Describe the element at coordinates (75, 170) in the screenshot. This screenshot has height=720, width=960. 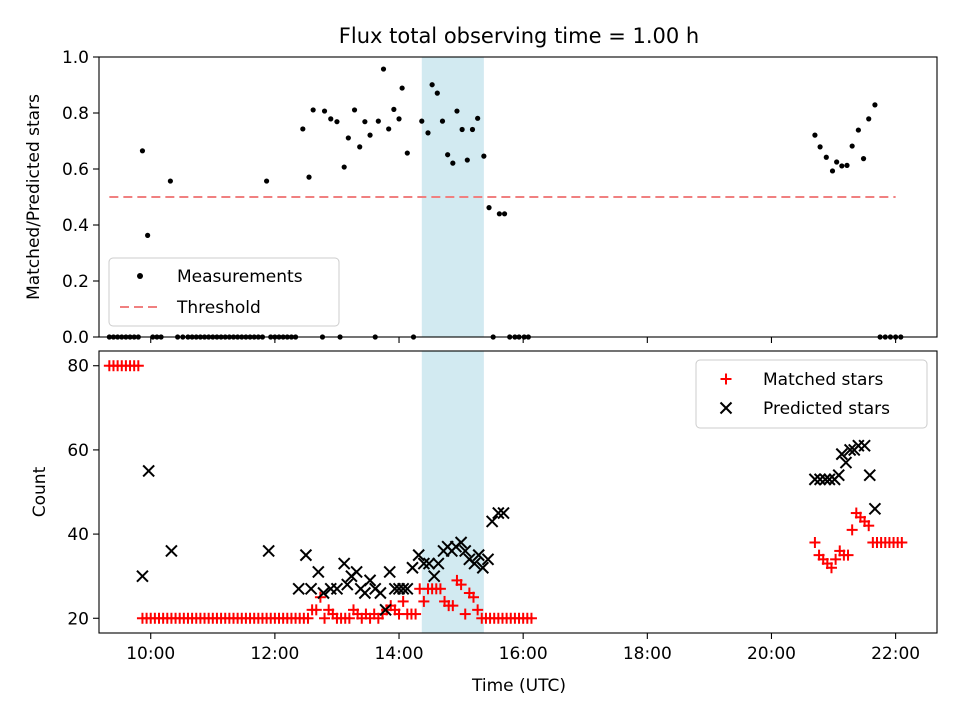
I see `top-y-tick-label: 0.6` at that location.